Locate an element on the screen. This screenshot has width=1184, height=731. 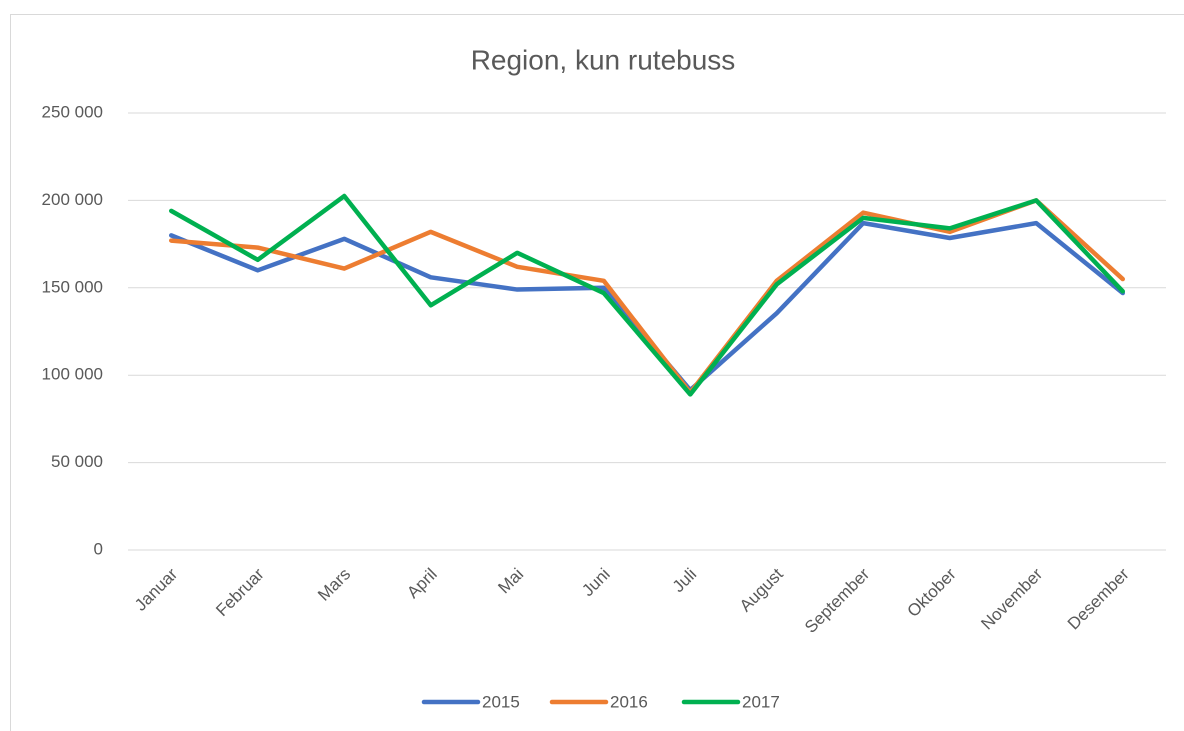
x-tick-label: April is located at coordinates (421, 583).